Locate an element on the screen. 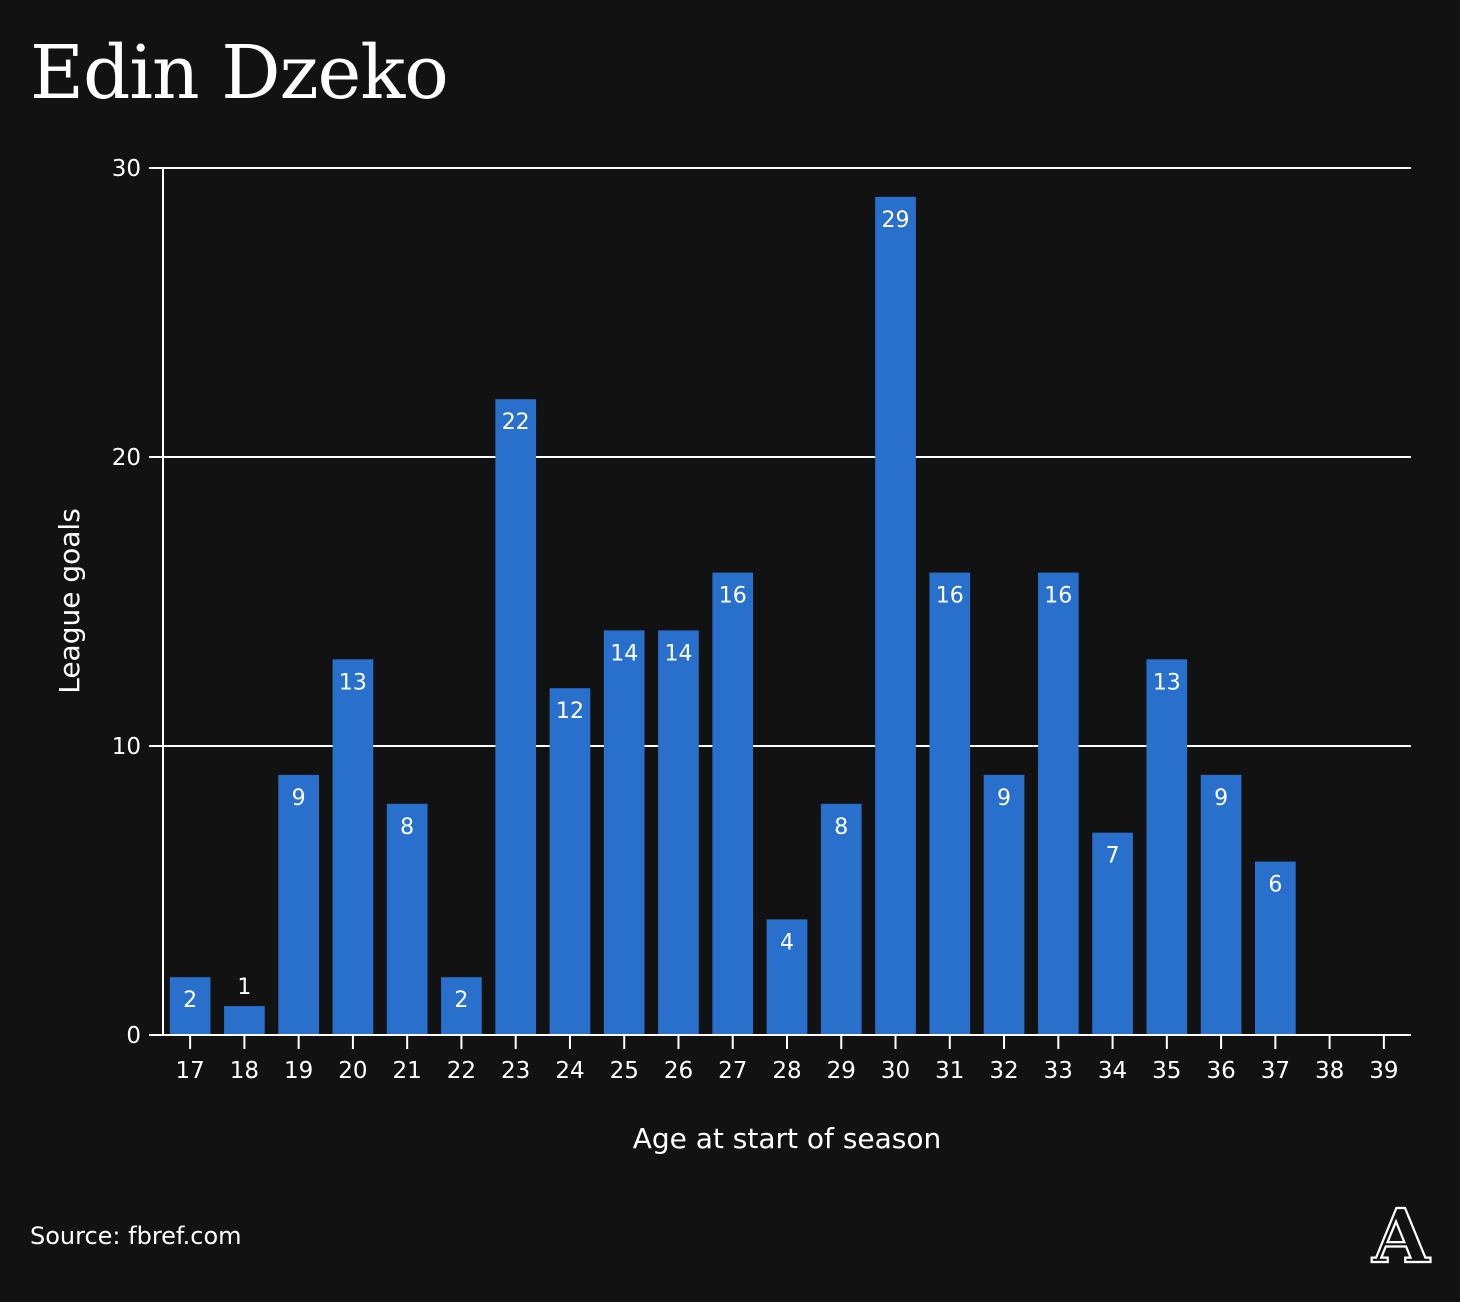 This screenshot has height=1302, width=1460. y-tick-label: 0 is located at coordinates (133, 1036).